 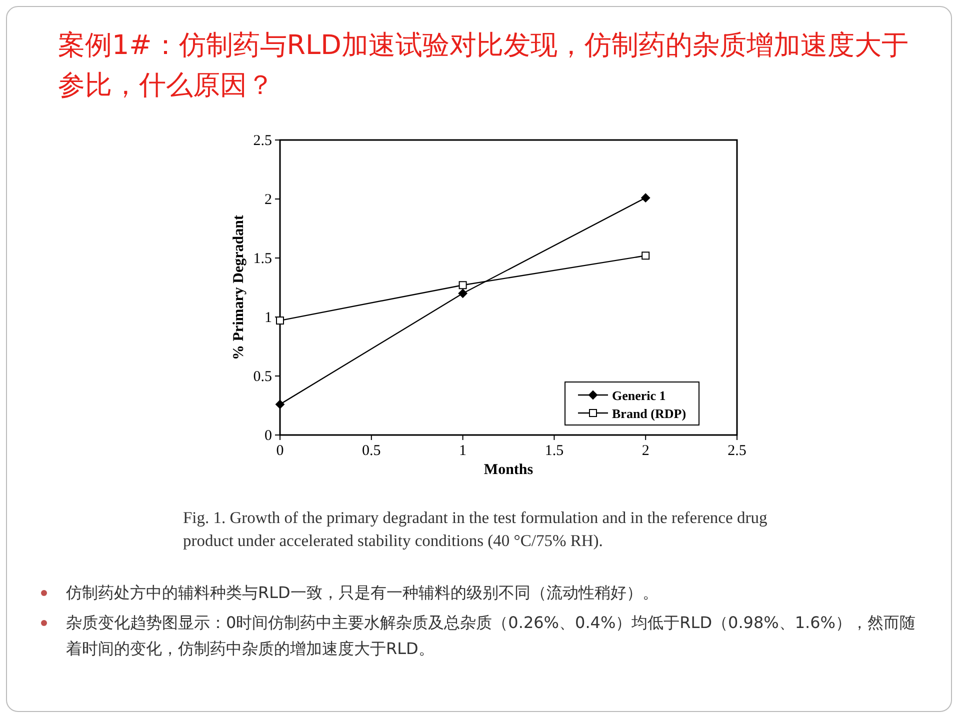 What do you see at coordinates (262, 377) in the screenshot?
I see `y-tick-label: 0.5` at bounding box center [262, 377].